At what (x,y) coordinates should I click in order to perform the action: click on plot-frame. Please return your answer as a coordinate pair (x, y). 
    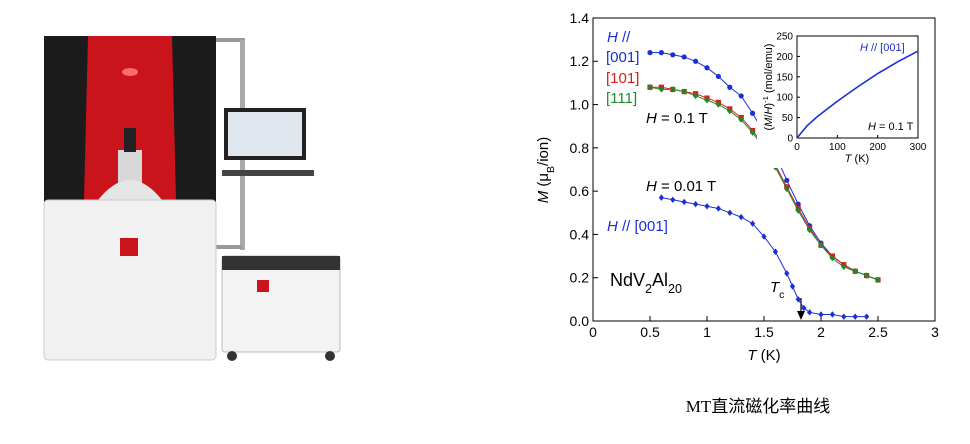
    Looking at the image, I should click on (857, 87).